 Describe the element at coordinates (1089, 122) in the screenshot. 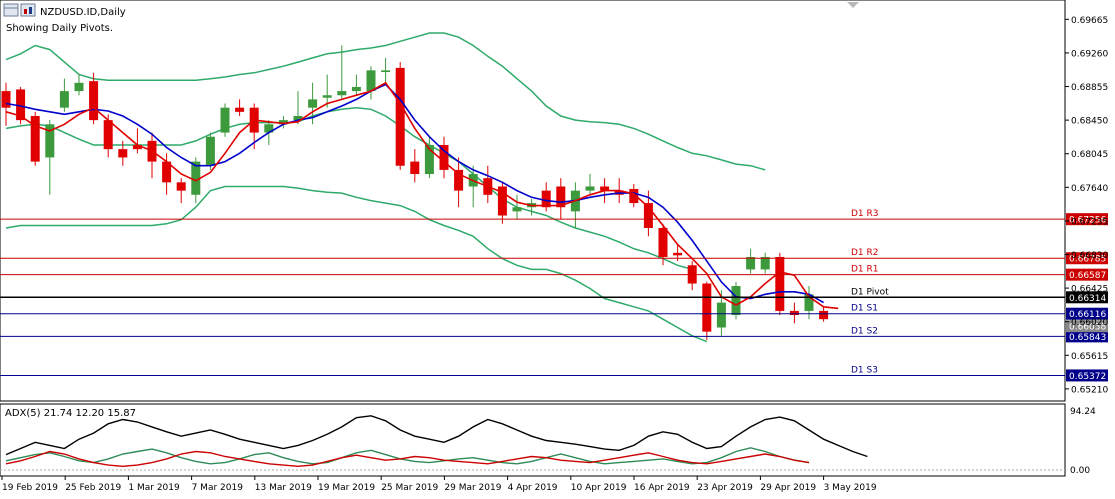

I see `price-tick-label: 0.68450` at that location.